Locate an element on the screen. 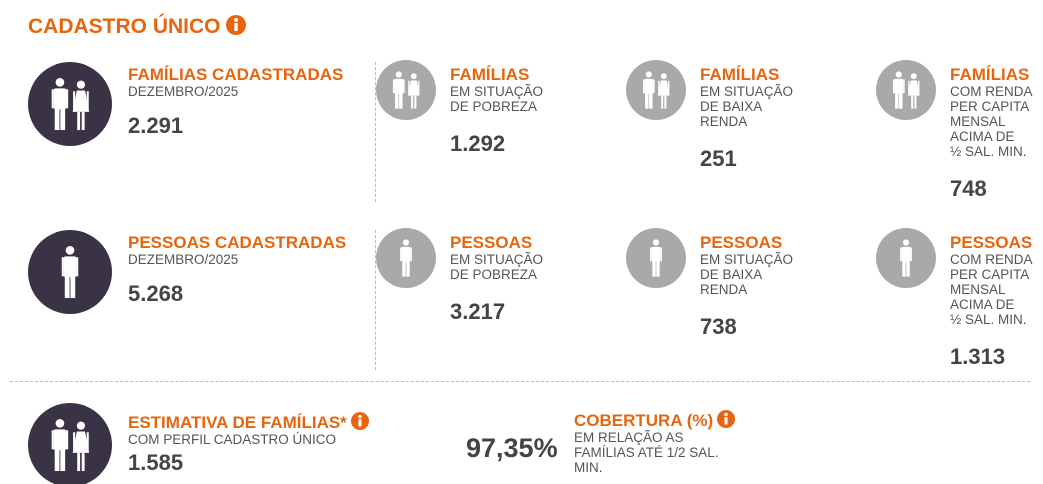 This screenshot has height=484, width=1043. icon-circle is located at coordinates (70, 104).